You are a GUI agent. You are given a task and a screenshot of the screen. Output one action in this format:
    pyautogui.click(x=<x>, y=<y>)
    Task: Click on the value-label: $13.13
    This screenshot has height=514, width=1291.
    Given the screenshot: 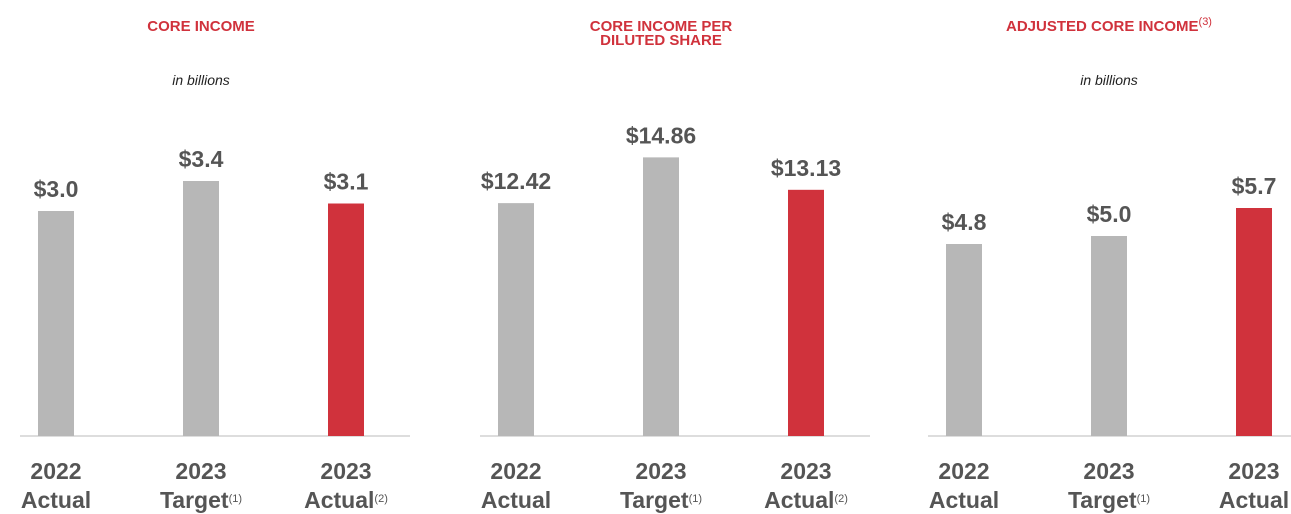 What is the action you would take?
    pyautogui.click(x=806, y=168)
    